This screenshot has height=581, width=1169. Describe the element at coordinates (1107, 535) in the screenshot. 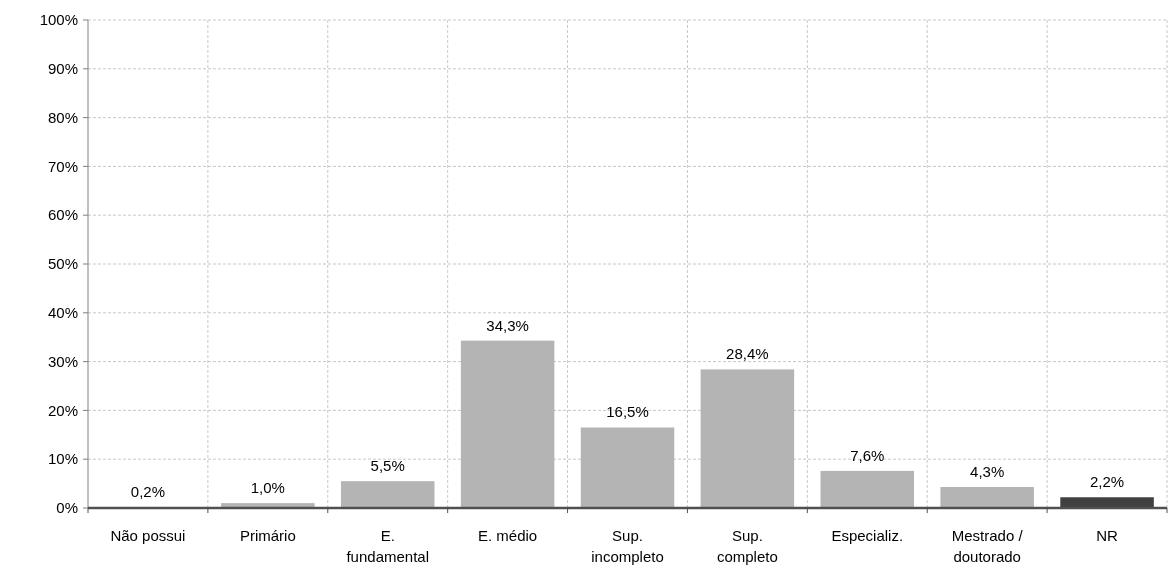

I see `x-tick-label: NR` at that location.